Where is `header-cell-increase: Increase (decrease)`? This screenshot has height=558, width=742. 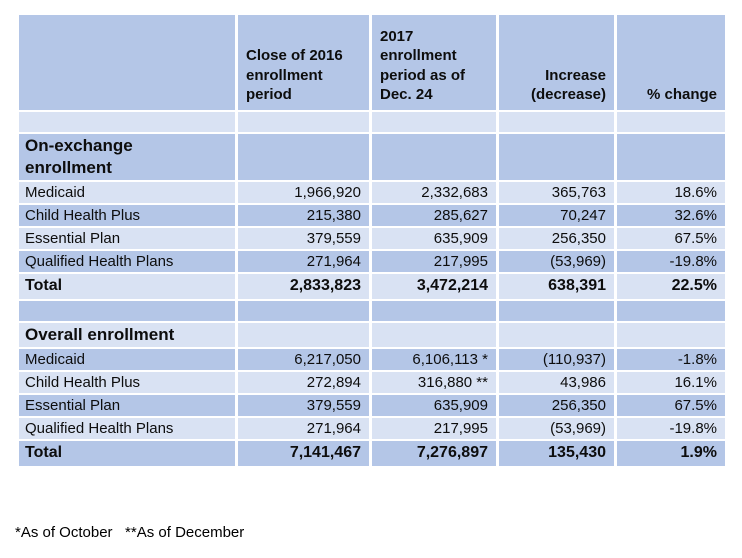 header-cell-increase: Increase (decrease) is located at coordinates (556, 62).